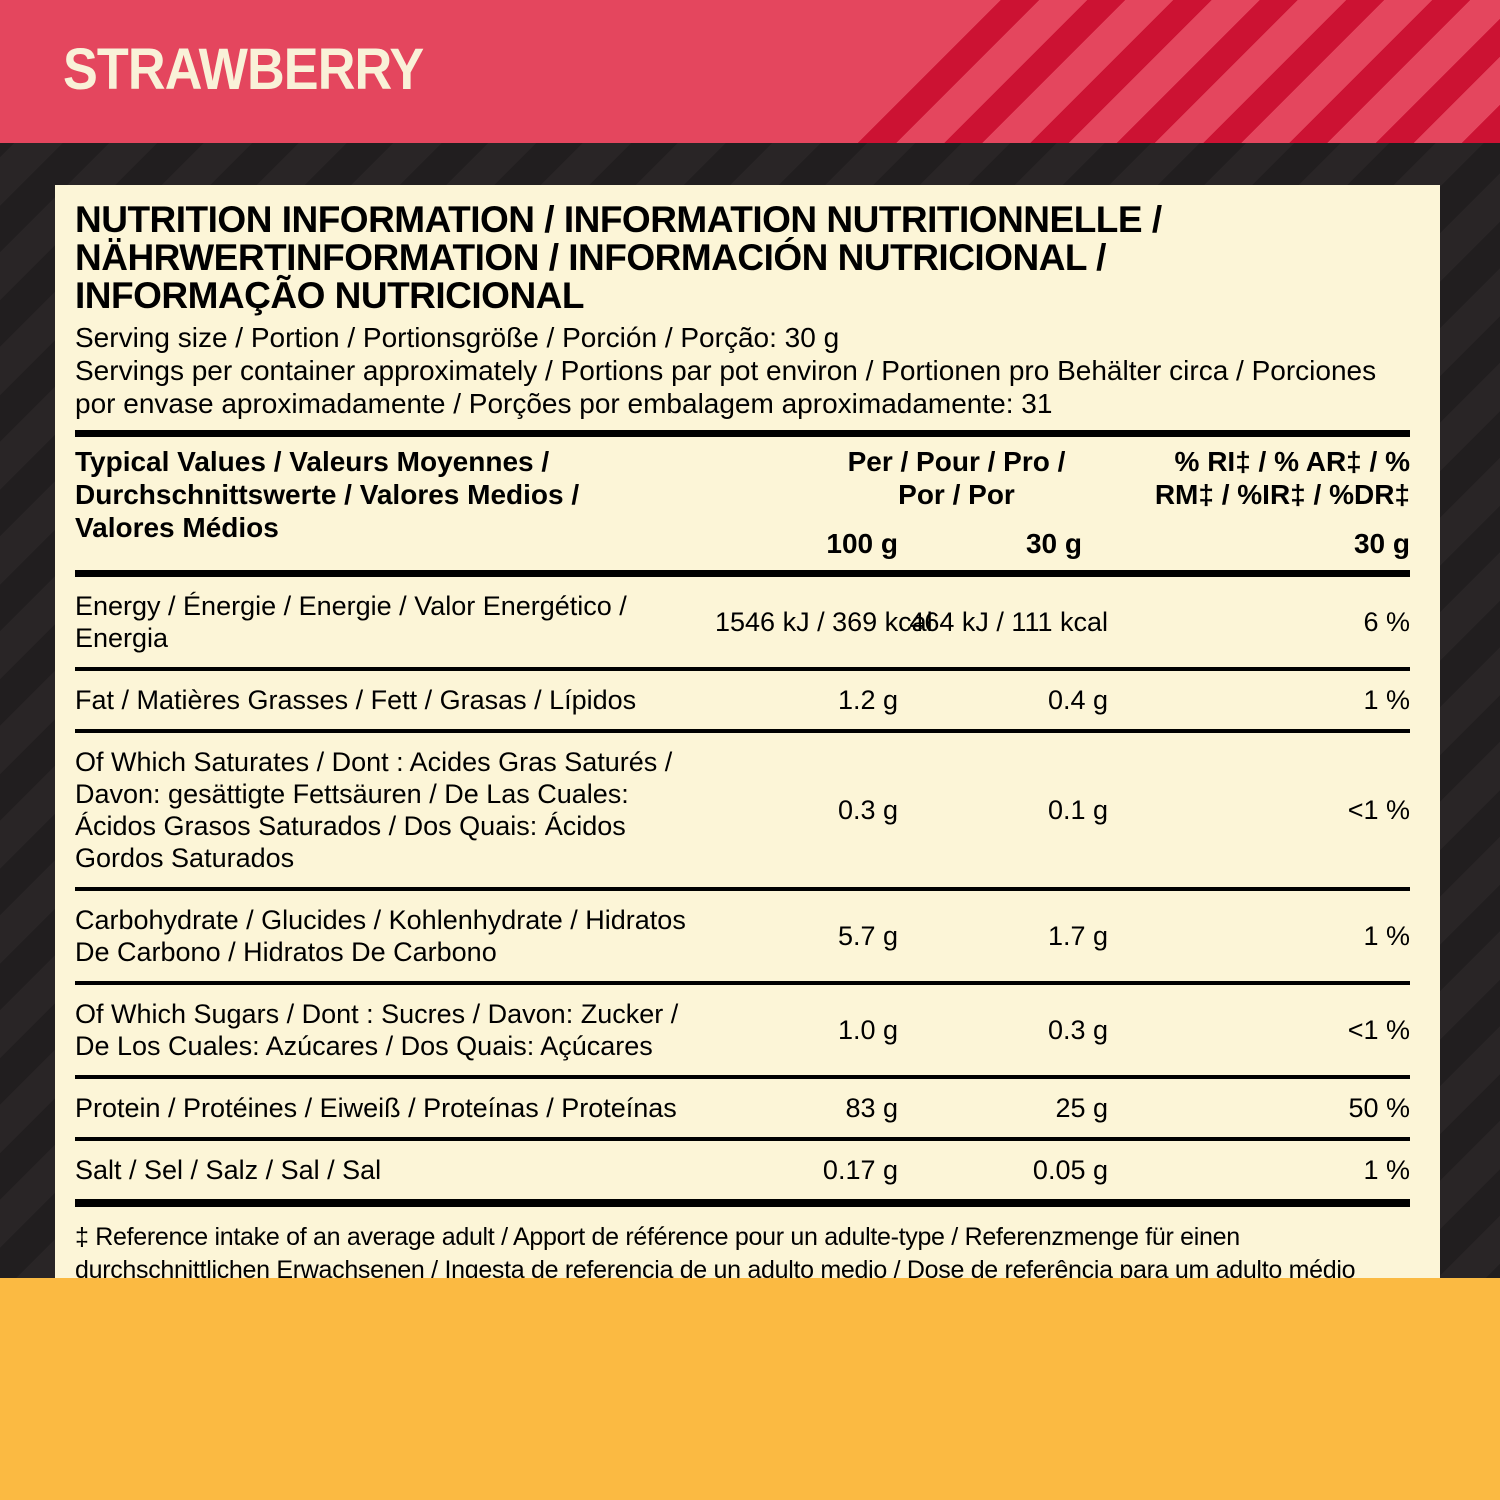  I want to click on row-value-per-30g: 0.05 g, so click(1070, 1170).